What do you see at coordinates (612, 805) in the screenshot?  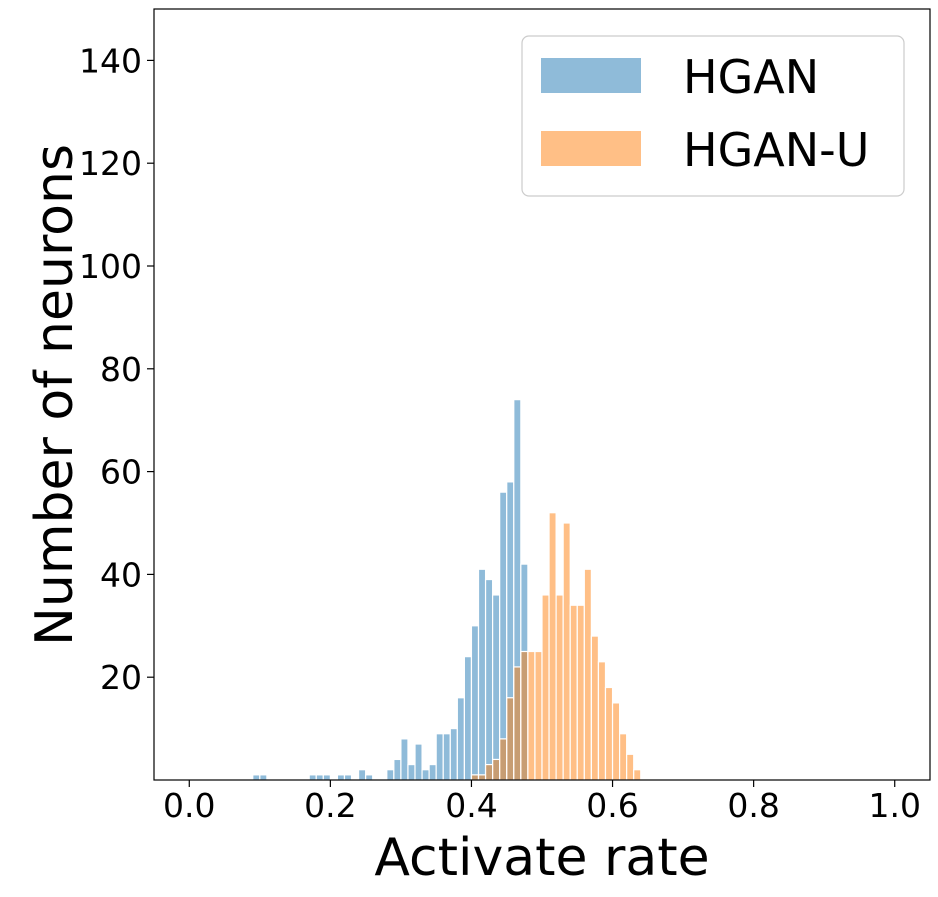 I see `x-tick-label: 0.6` at bounding box center [612, 805].